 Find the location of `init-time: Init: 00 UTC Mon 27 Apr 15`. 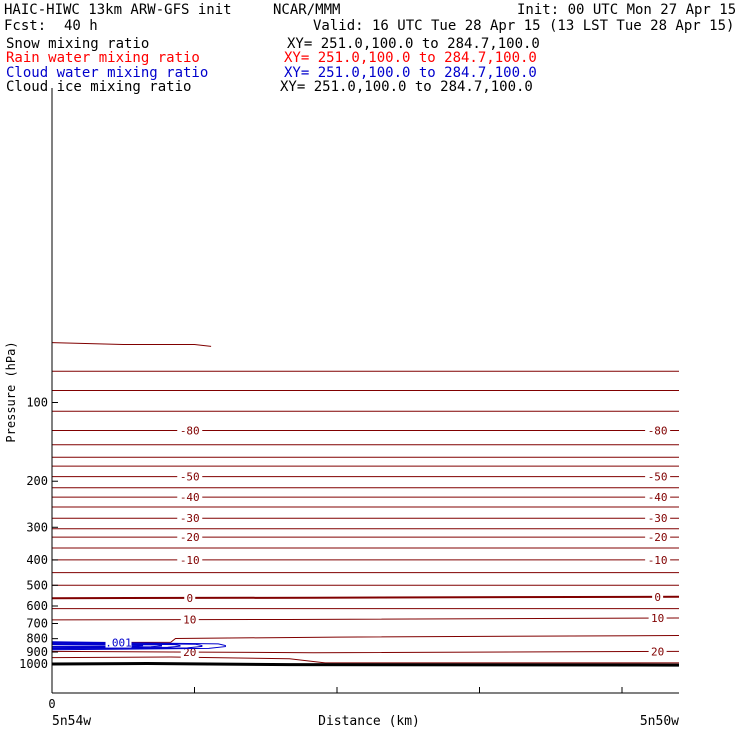

init-time: Init: 00 UTC Mon 27 Apr 15 is located at coordinates (627, 10).